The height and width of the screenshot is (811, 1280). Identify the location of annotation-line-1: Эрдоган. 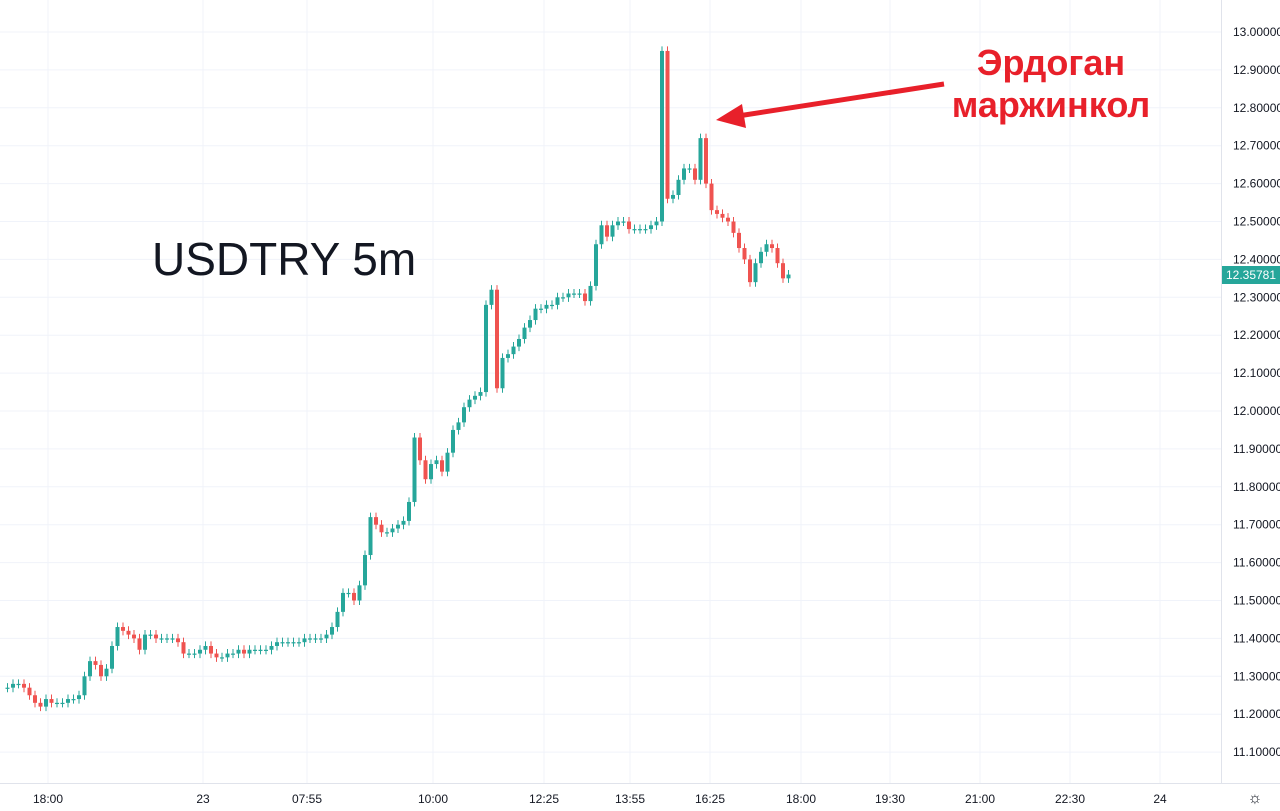
(1051, 62).